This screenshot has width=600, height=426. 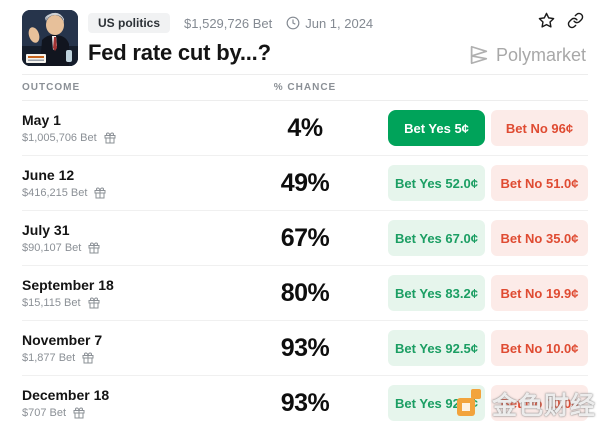 I want to click on outcome-name: December 18, so click(x=66, y=395).